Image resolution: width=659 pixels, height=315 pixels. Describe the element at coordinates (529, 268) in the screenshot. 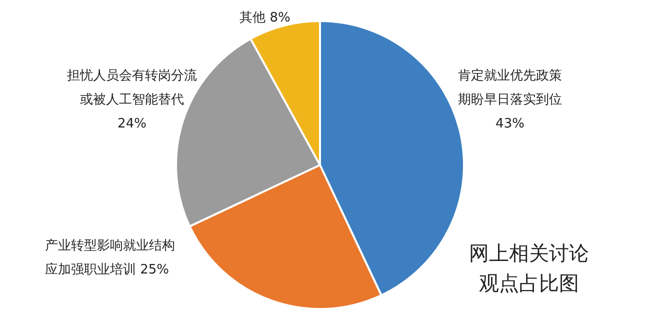

I see `text: 网上相关讨论观点占比图` at that location.